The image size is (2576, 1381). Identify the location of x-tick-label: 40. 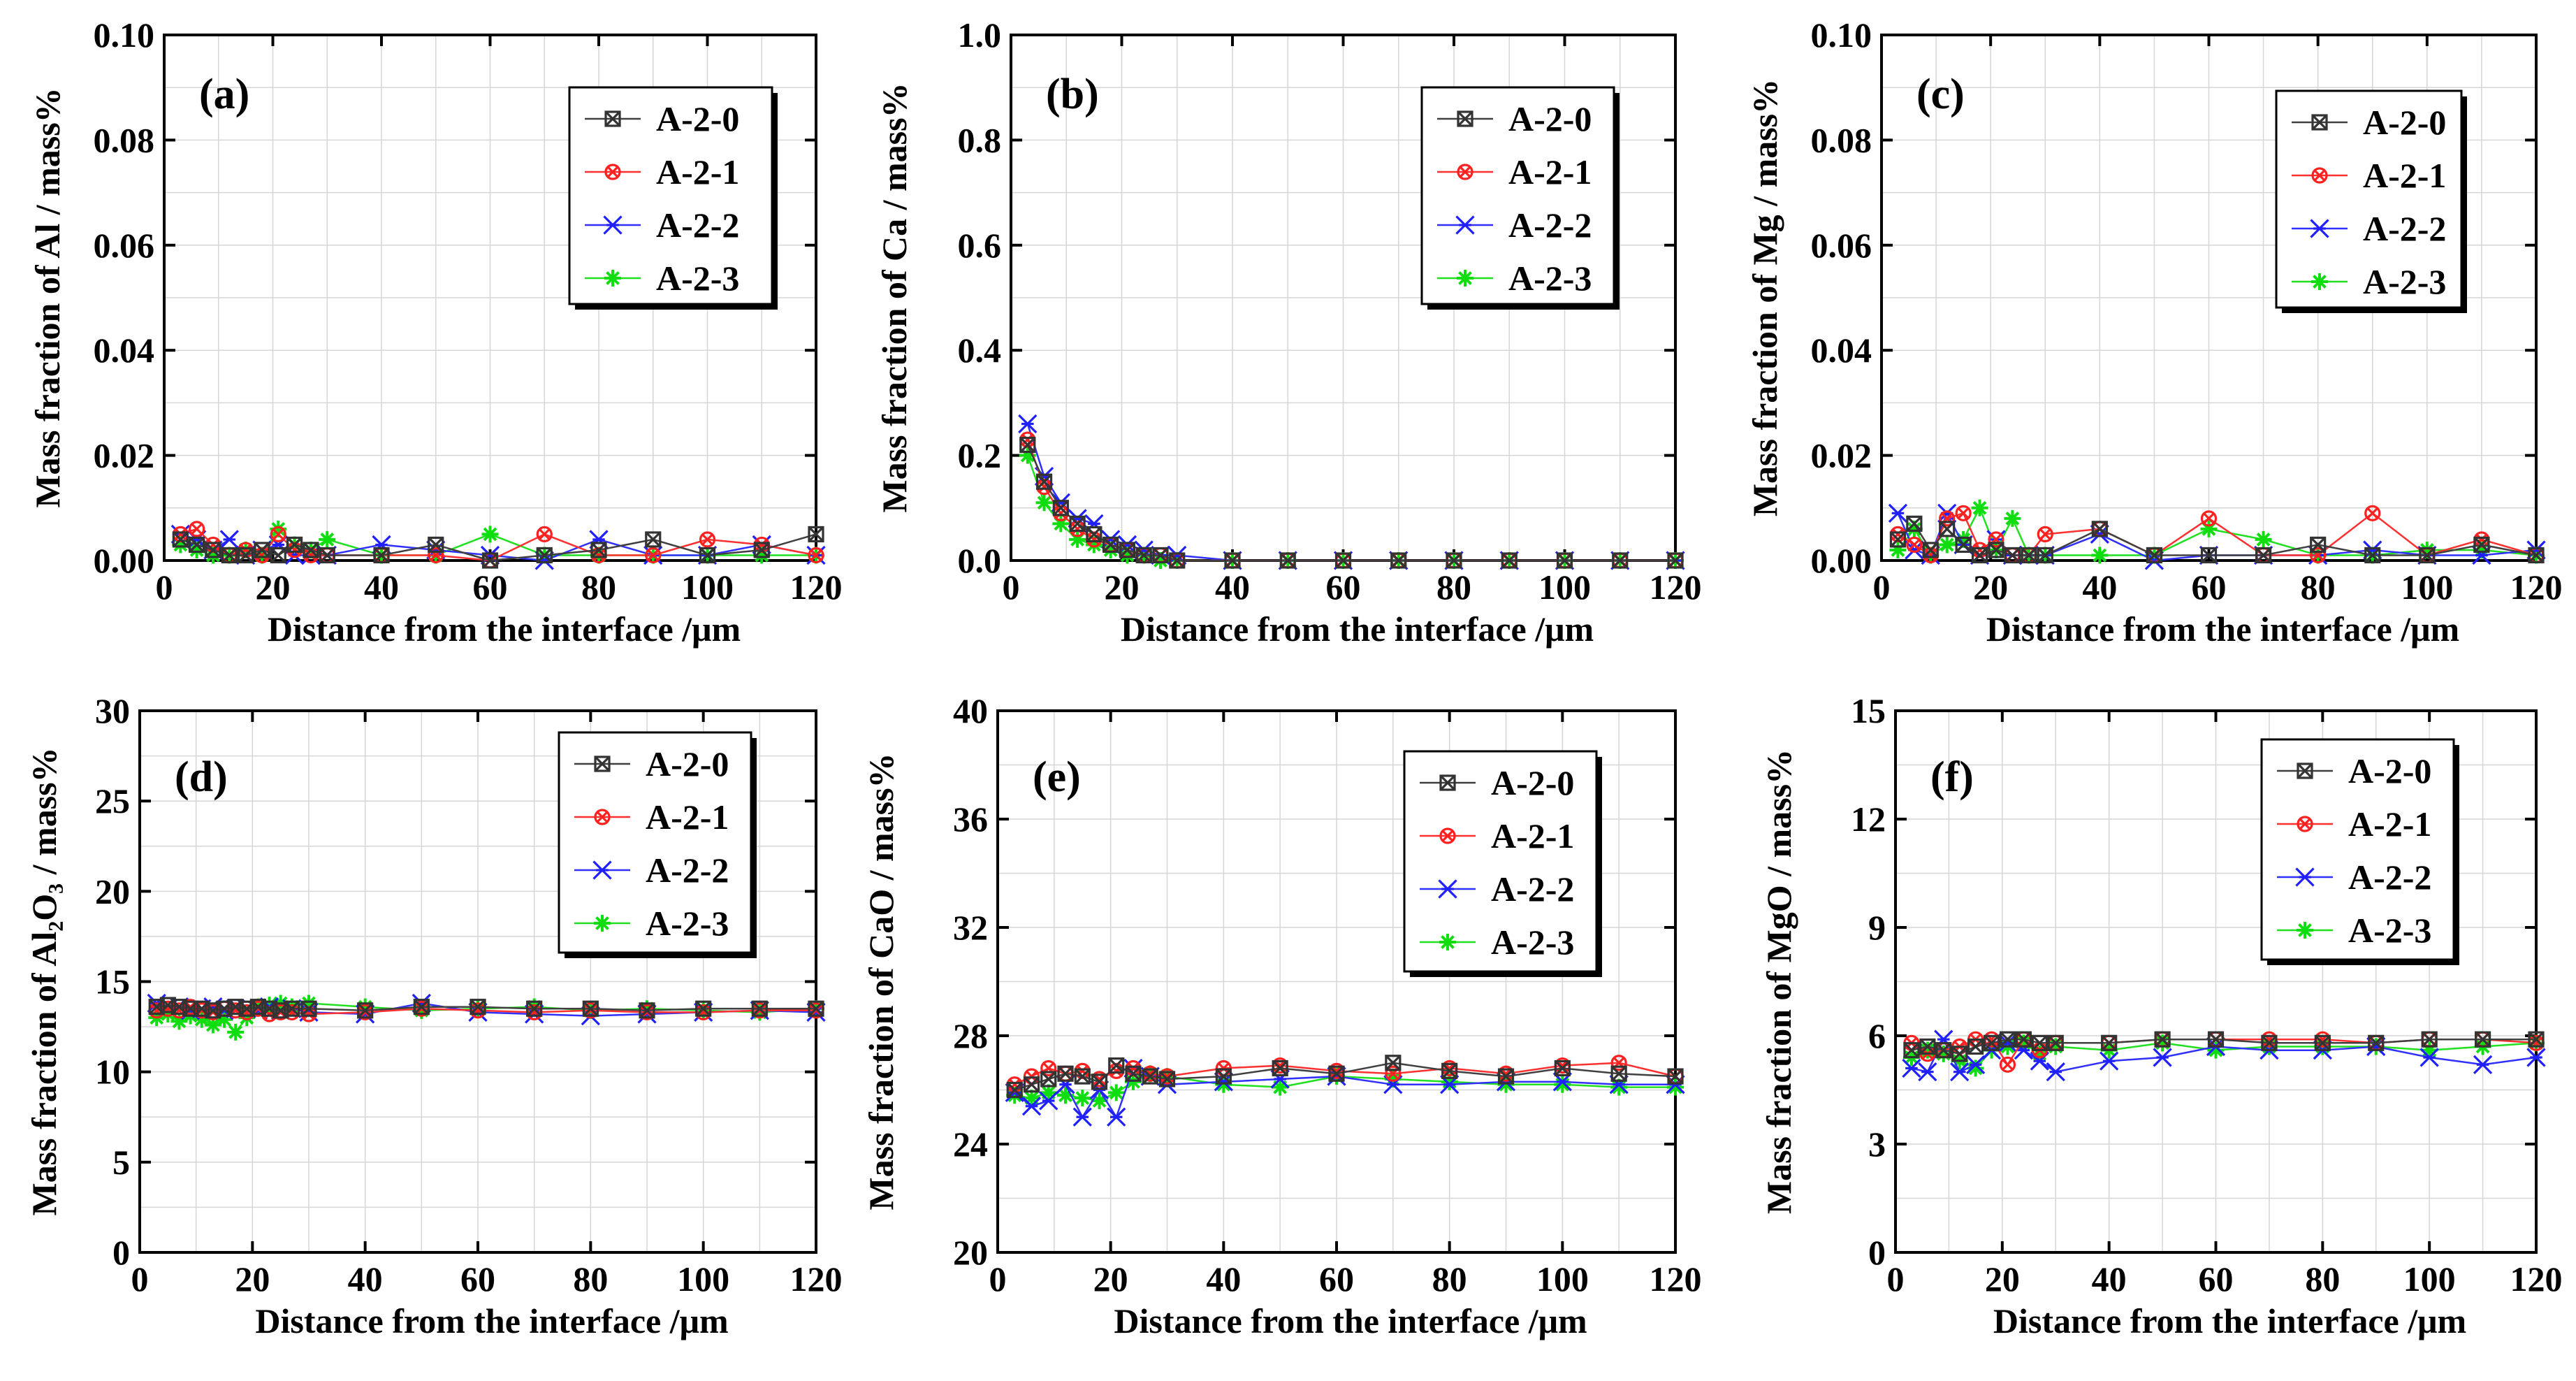
(381, 587).